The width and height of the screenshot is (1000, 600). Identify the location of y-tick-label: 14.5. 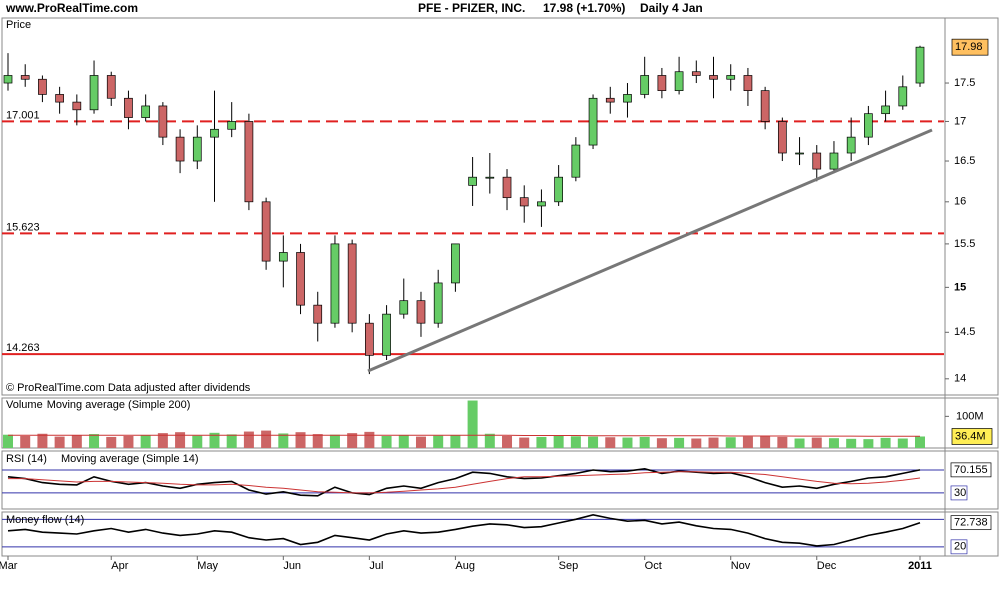
(964, 332).